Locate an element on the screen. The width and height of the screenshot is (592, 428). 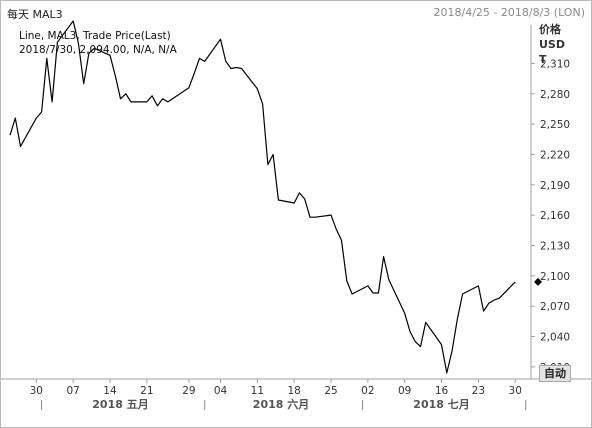
date-range-label: 2018/4/25 - 2018/8/3 (LON) is located at coordinates (509, 12).